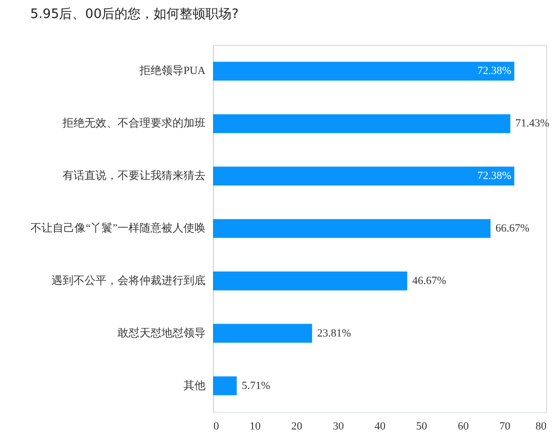 This screenshot has width=554, height=439. What do you see at coordinates (256, 426) in the screenshot?
I see `x-tick-label: 10` at bounding box center [256, 426].